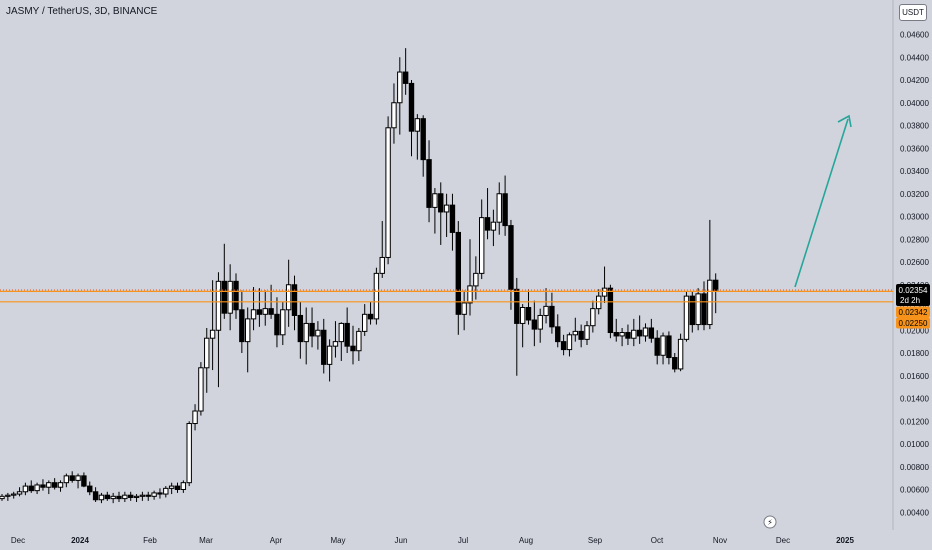  I want to click on y-tick-label: 0.01000, so click(914, 444).